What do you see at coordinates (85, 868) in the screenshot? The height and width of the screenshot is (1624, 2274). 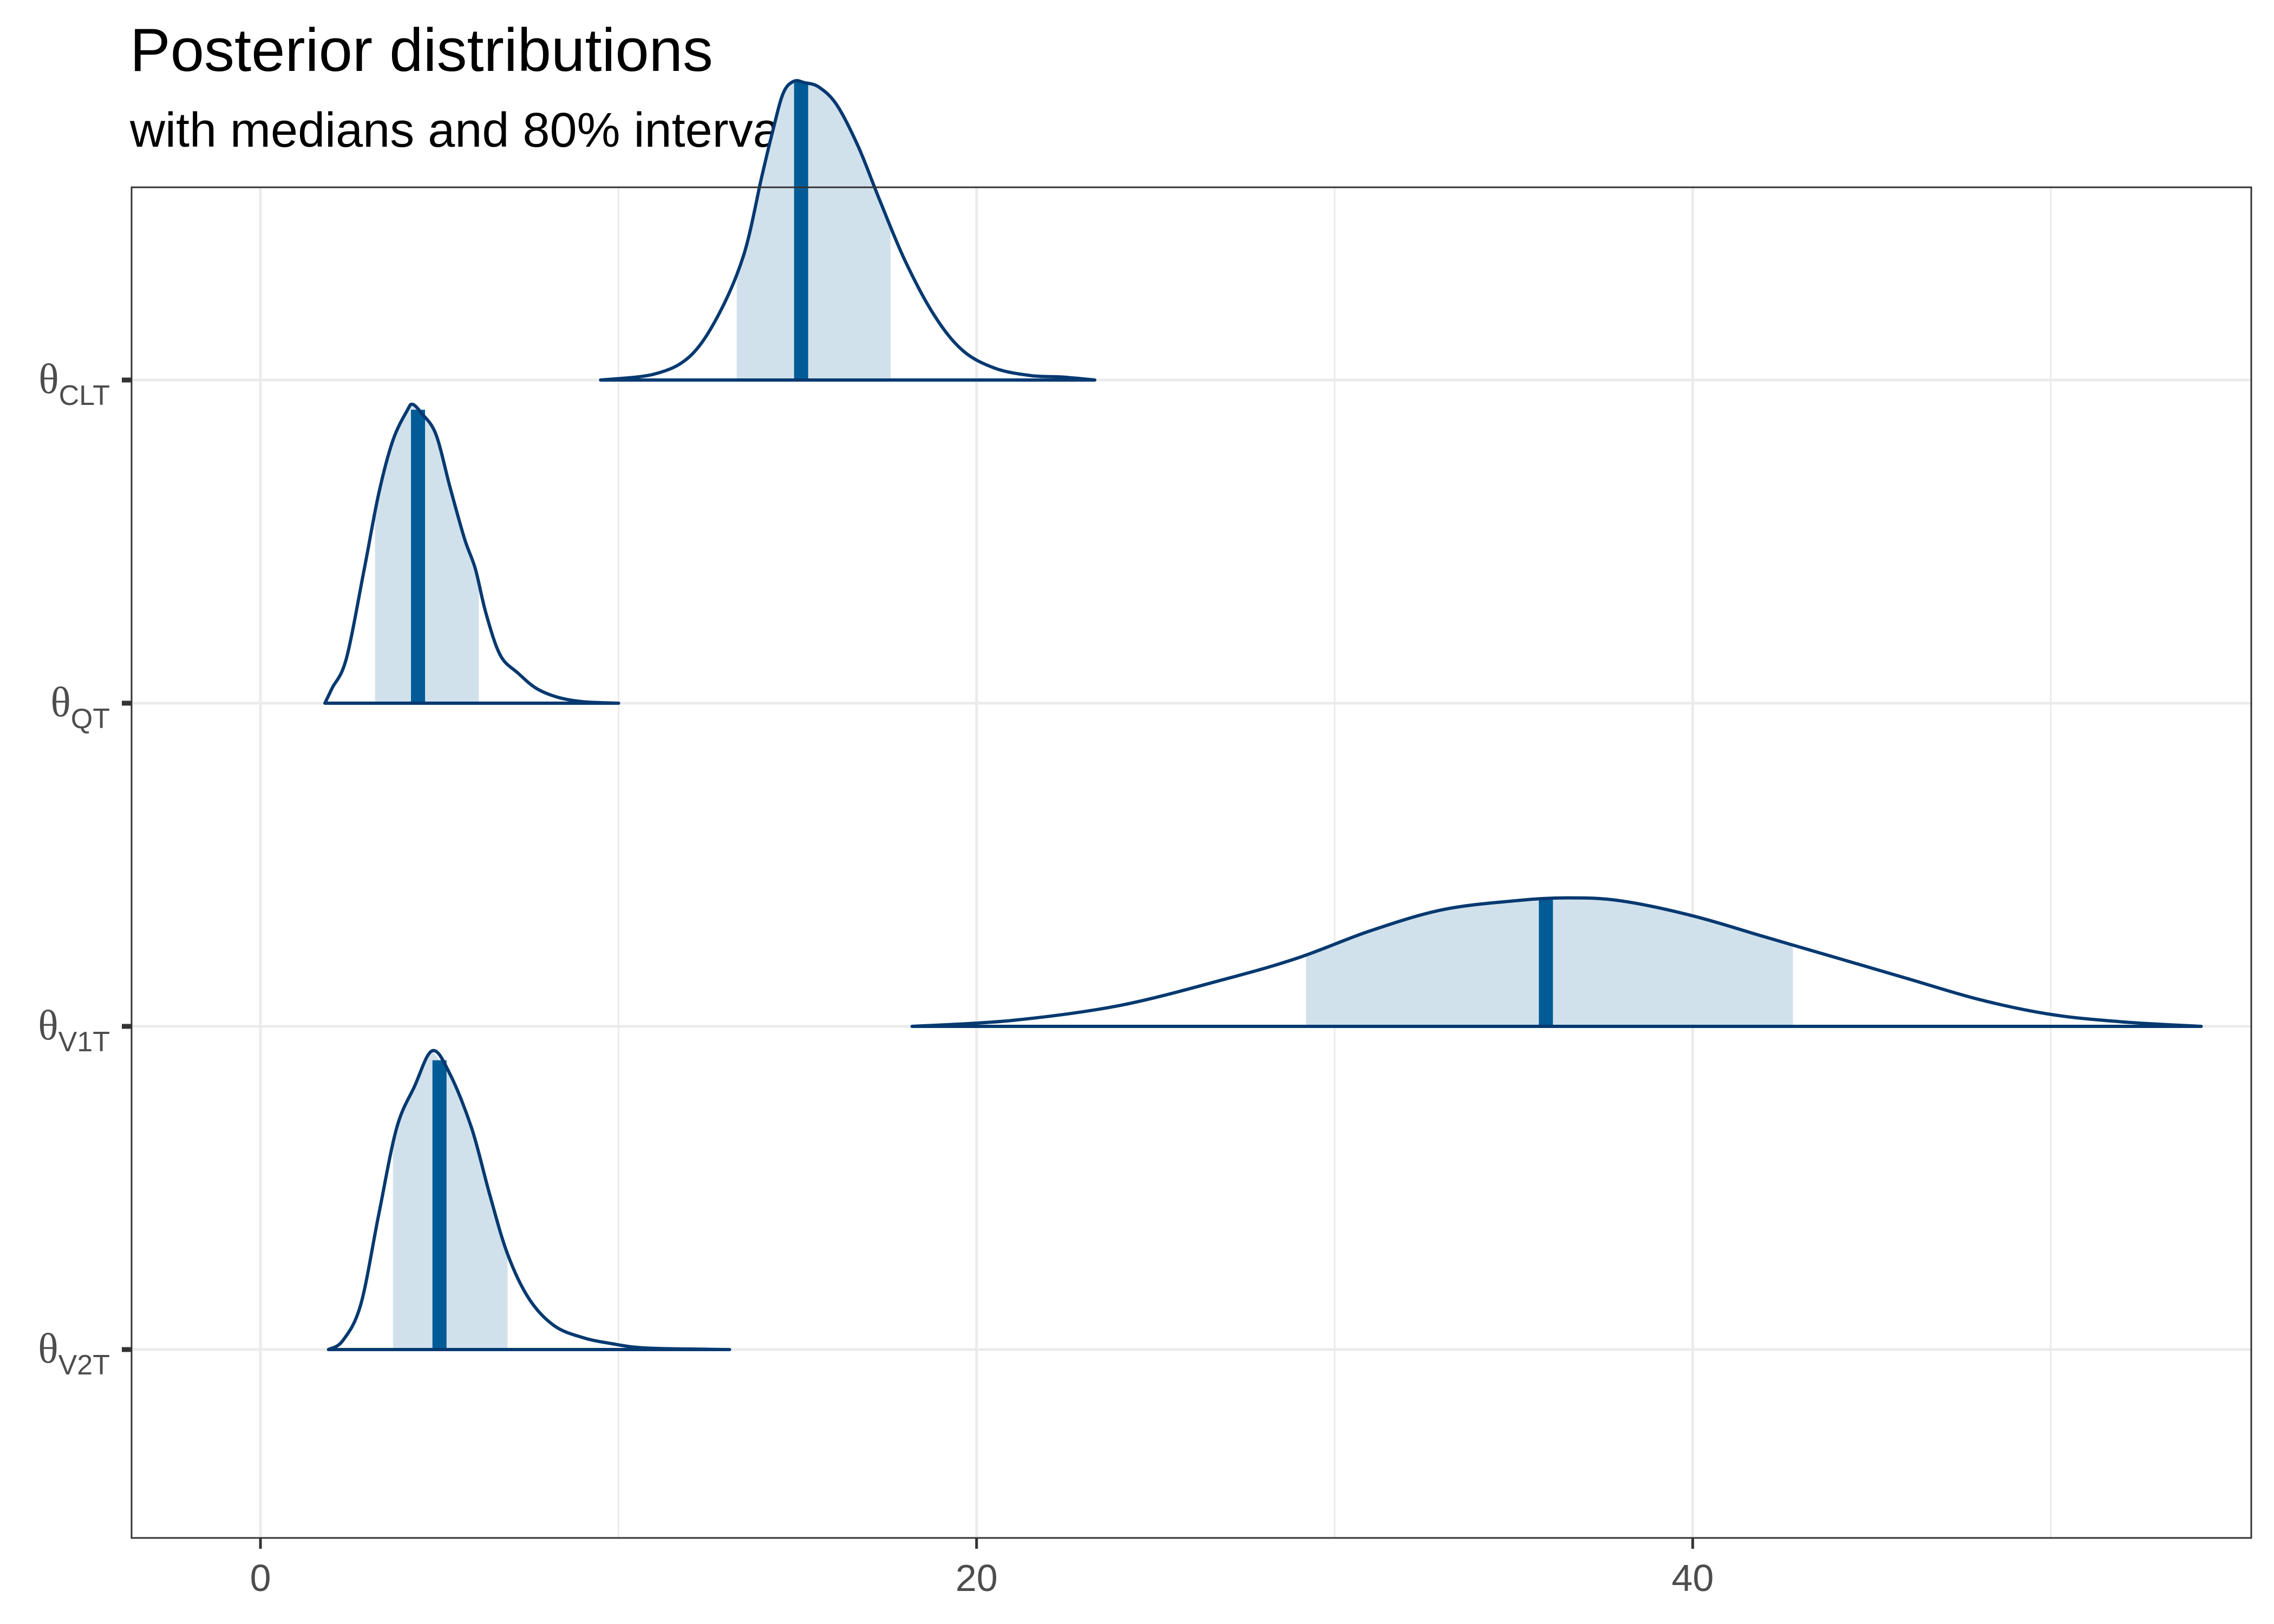 I see `y-axis: θCLT θQT θV1T θV2T` at bounding box center [85, 868].